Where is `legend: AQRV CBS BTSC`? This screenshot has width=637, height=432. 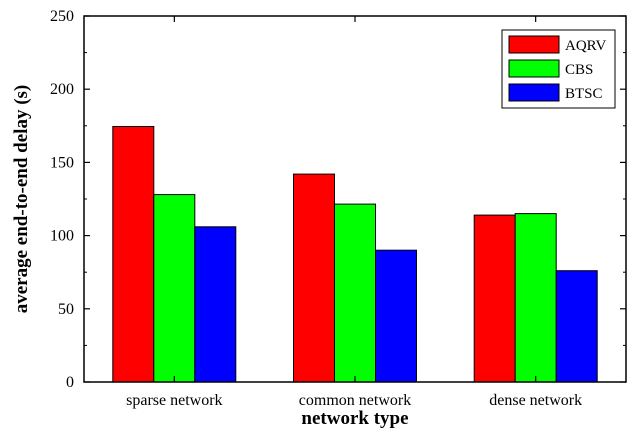 legend: AQRV CBS BTSC is located at coordinates (558, 69).